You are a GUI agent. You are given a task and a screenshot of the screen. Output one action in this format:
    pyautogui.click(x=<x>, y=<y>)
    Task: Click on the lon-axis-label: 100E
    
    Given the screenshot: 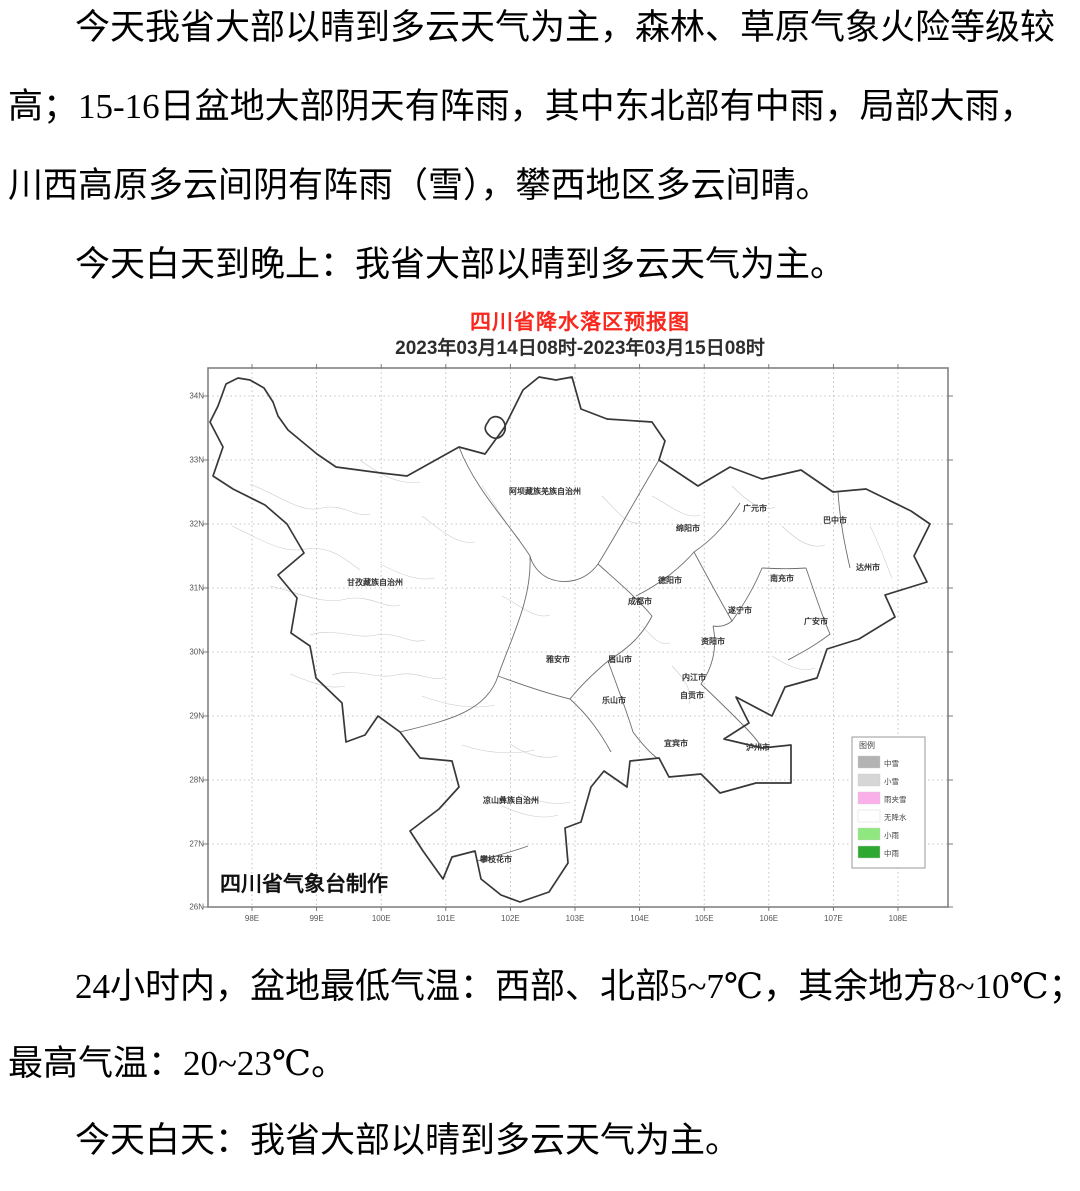 What is the action you would take?
    pyautogui.click(x=381, y=918)
    